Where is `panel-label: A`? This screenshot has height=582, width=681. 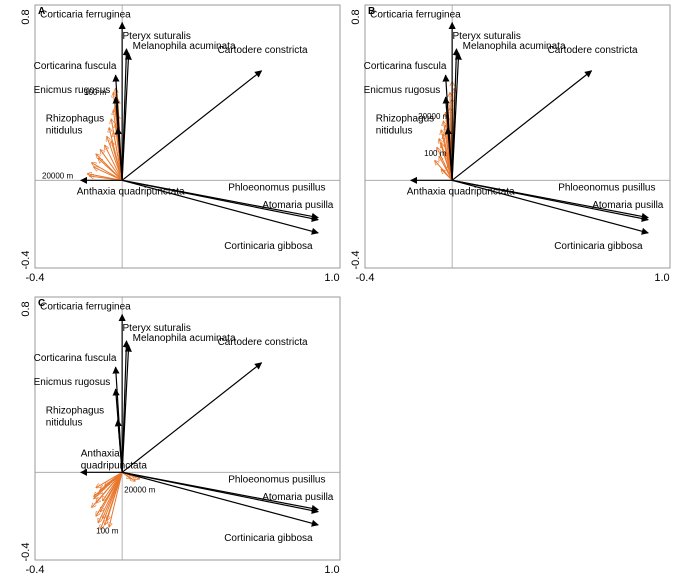
panel-label: A is located at coordinates (41, 11).